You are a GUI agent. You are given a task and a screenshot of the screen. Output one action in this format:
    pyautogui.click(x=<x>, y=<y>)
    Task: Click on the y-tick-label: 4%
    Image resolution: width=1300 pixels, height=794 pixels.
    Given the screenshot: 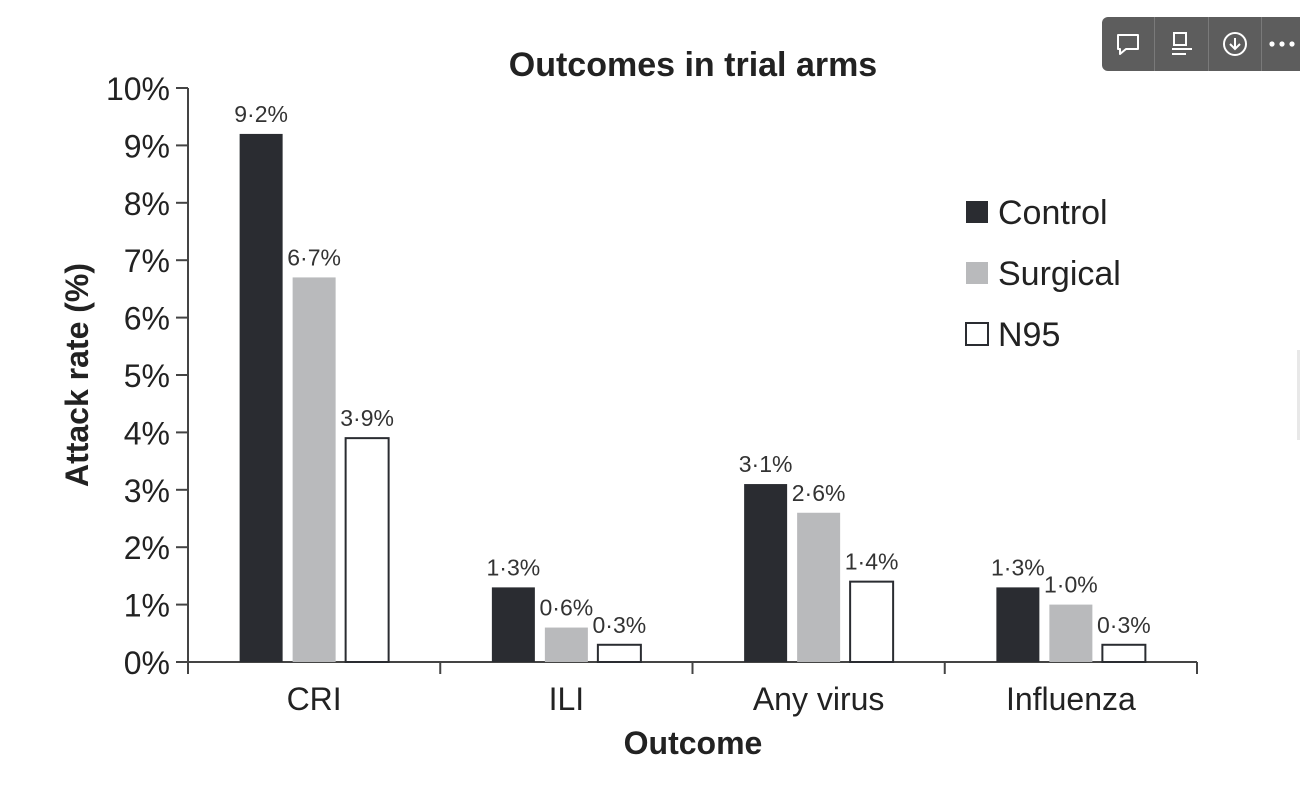 What is the action you would take?
    pyautogui.click(x=147, y=433)
    